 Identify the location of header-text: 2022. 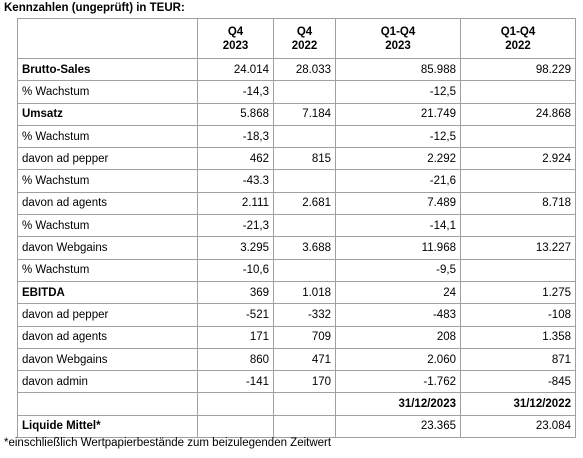
(518, 45).